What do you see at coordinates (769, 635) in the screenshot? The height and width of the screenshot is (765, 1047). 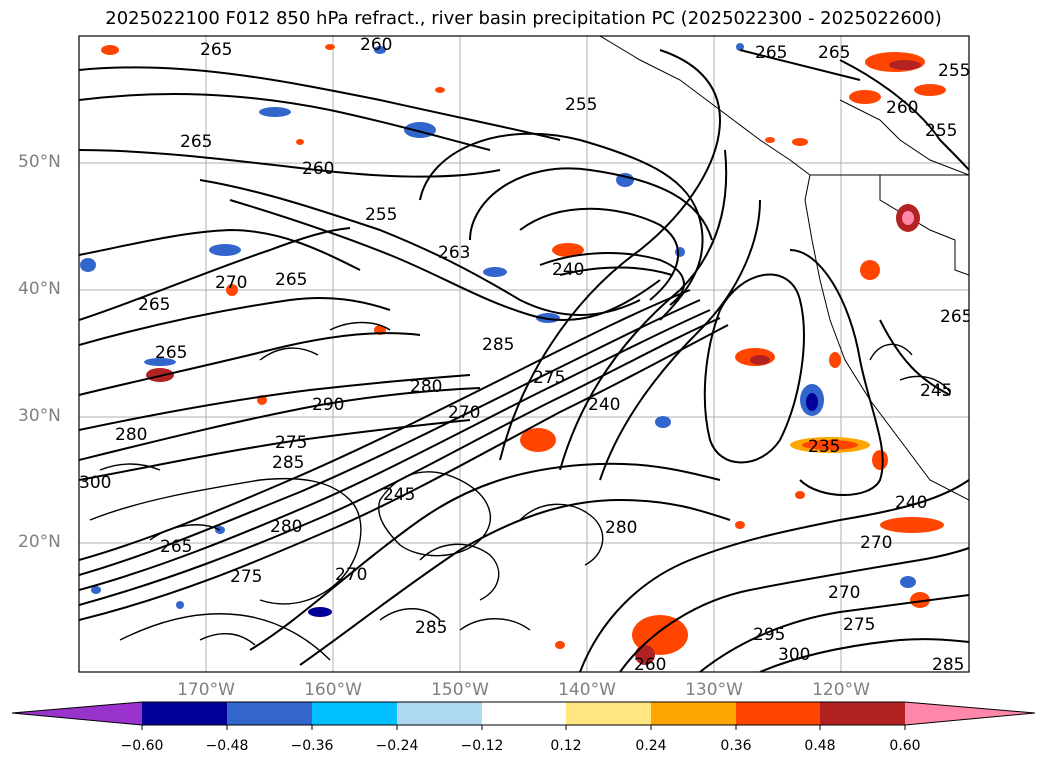 I see `contour-label: 295` at bounding box center [769, 635].